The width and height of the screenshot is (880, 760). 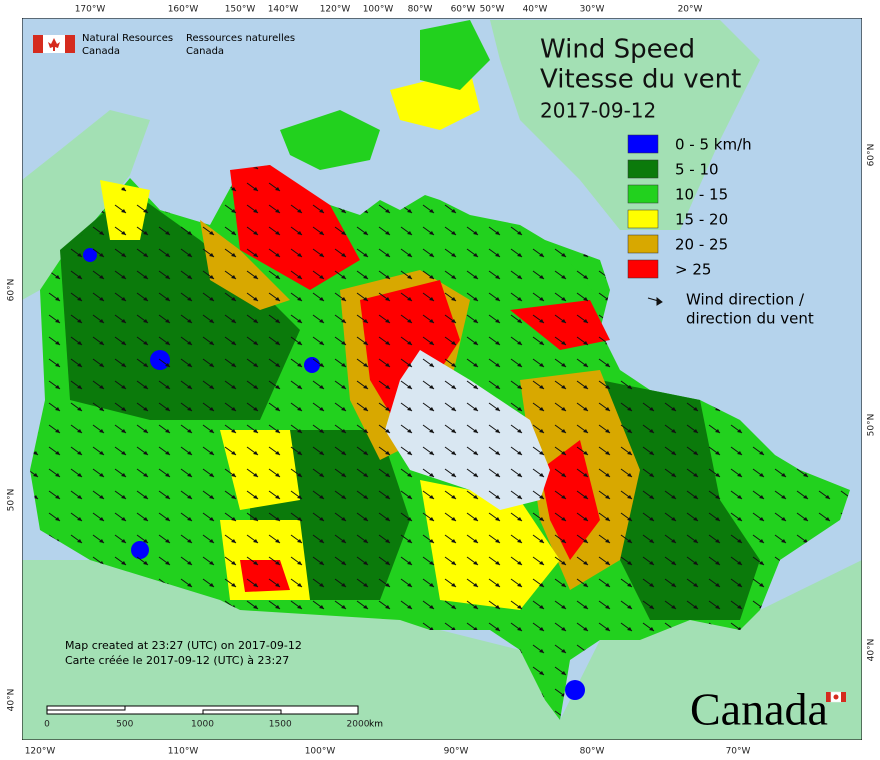 I want to click on legend-label: 20 - 25, so click(x=701, y=245).